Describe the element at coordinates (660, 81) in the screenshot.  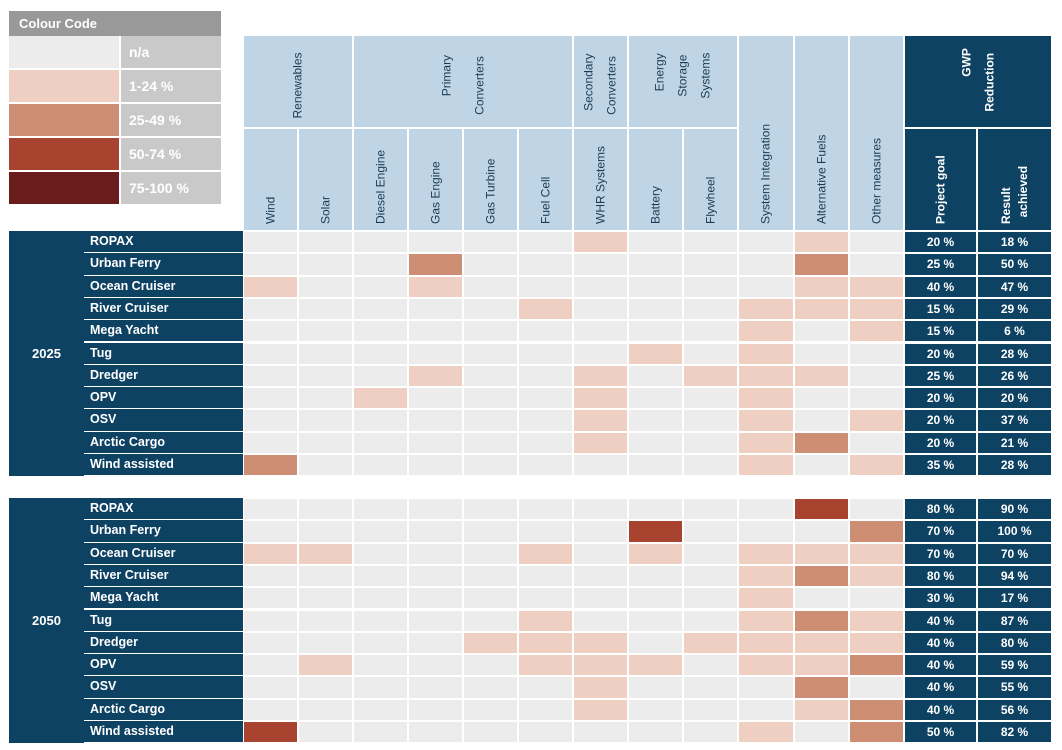
I see `column-group-word: Energy` at that location.